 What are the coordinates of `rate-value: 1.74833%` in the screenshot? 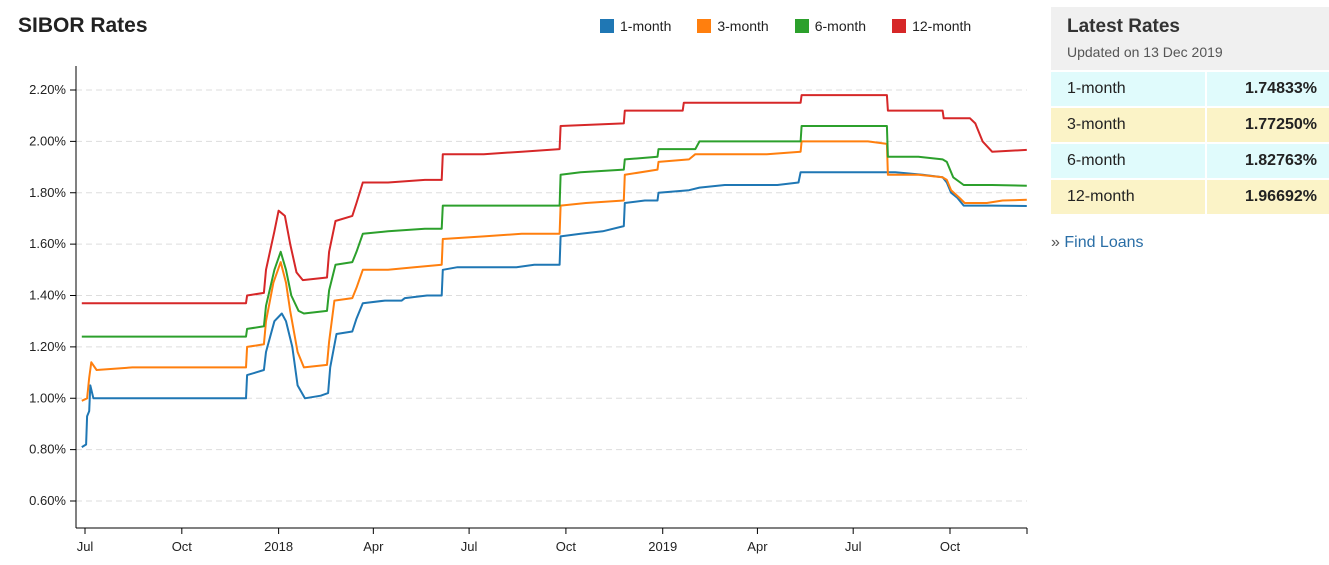 It's located at (1268, 89).